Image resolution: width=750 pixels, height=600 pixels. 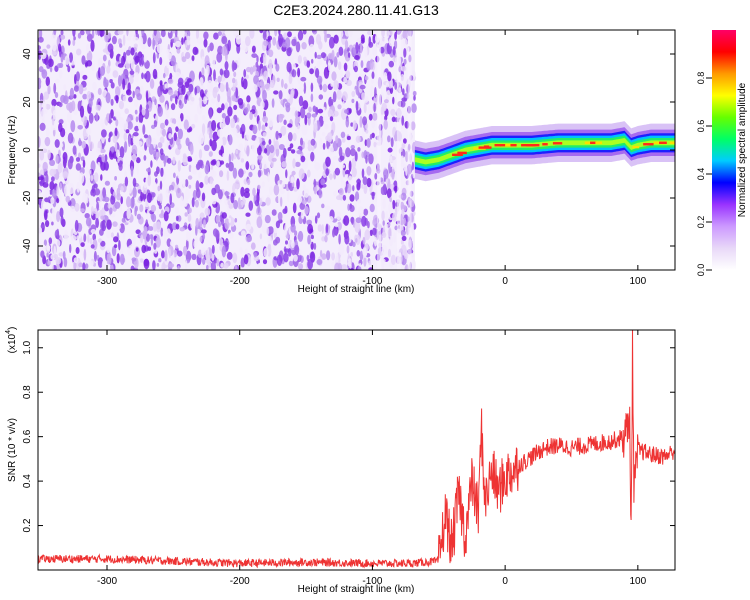 What do you see at coordinates (701, 78) in the screenshot?
I see `colorbar-tick-label: 0.8` at bounding box center [701, 78].